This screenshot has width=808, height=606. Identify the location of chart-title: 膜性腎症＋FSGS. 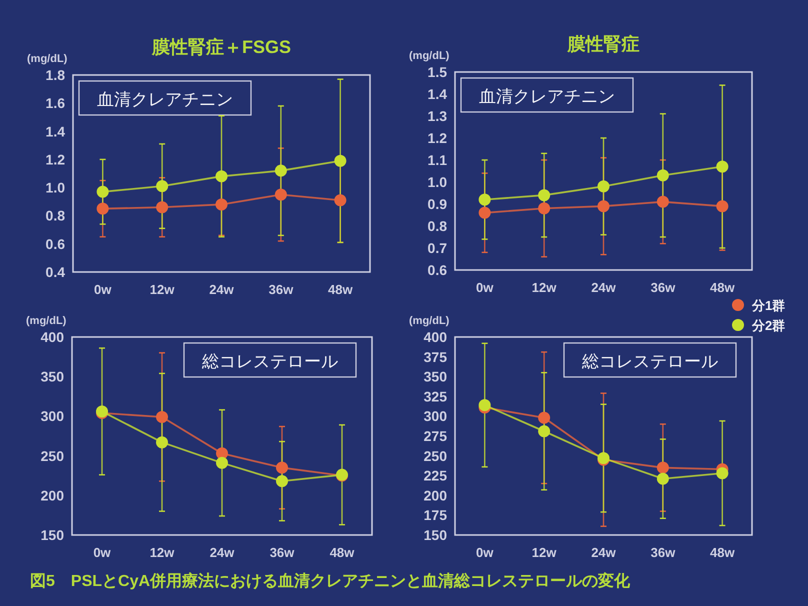
(221, 47).